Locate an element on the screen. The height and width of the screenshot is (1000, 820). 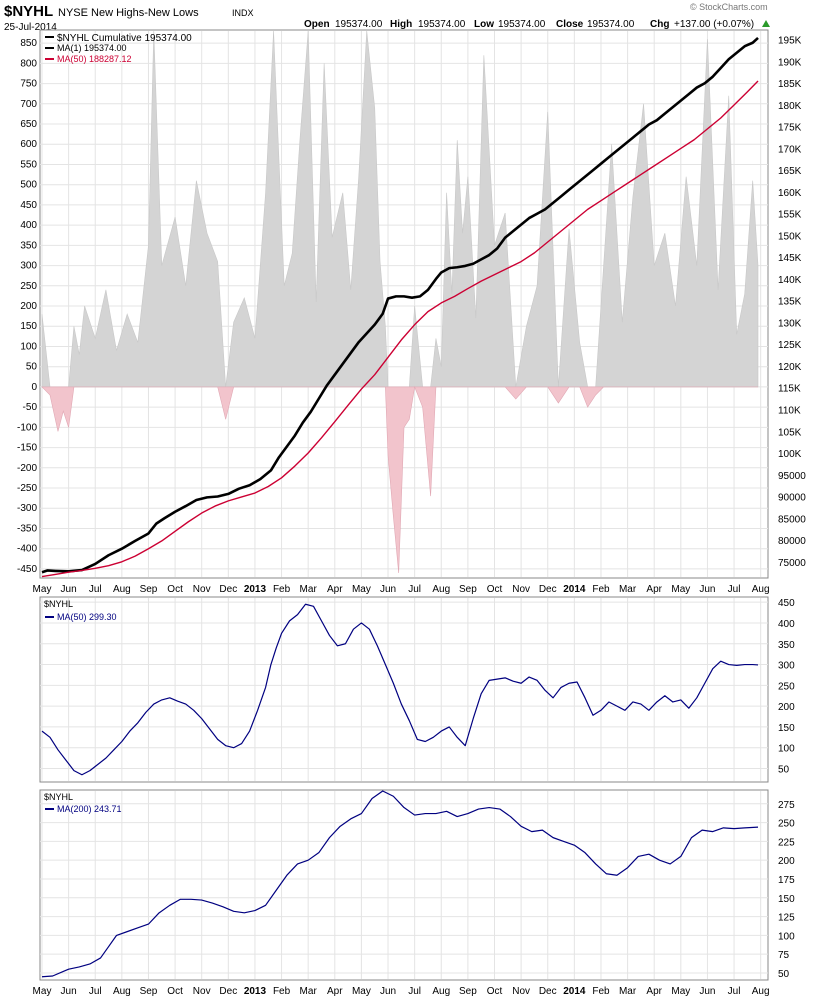
left-y-tick-label: -400 is located at coordinates (27, 549).